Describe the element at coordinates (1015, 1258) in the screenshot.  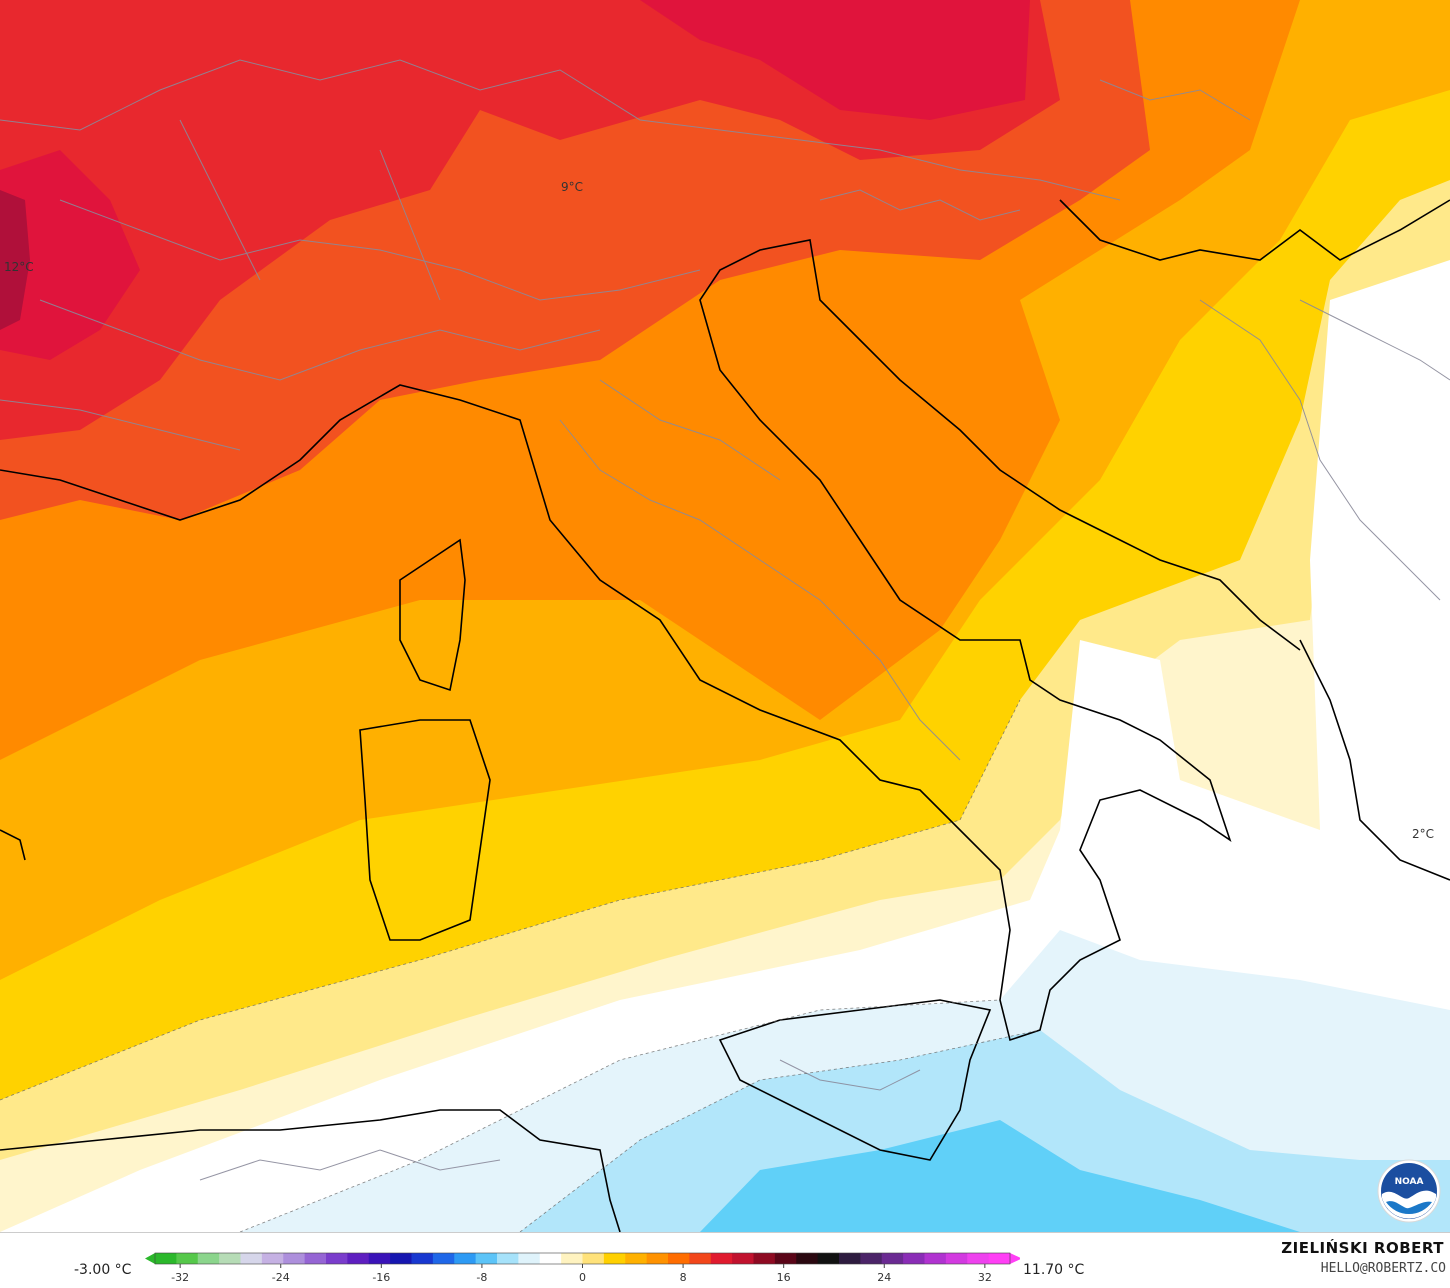
I see `scale-arrow-right` at that location.